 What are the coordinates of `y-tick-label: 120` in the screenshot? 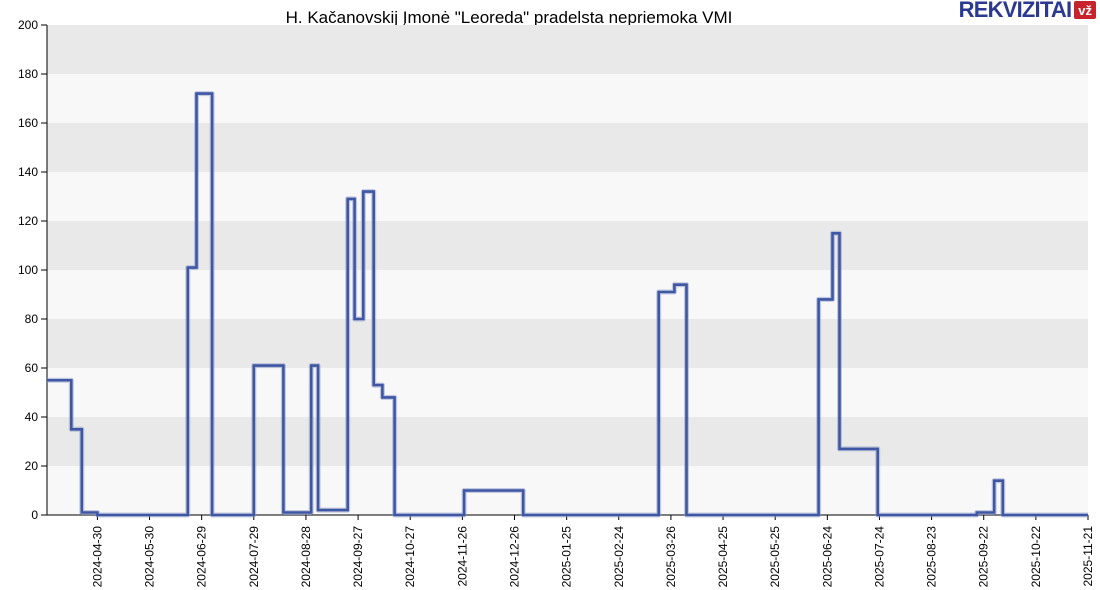 It's located at (28, 221).